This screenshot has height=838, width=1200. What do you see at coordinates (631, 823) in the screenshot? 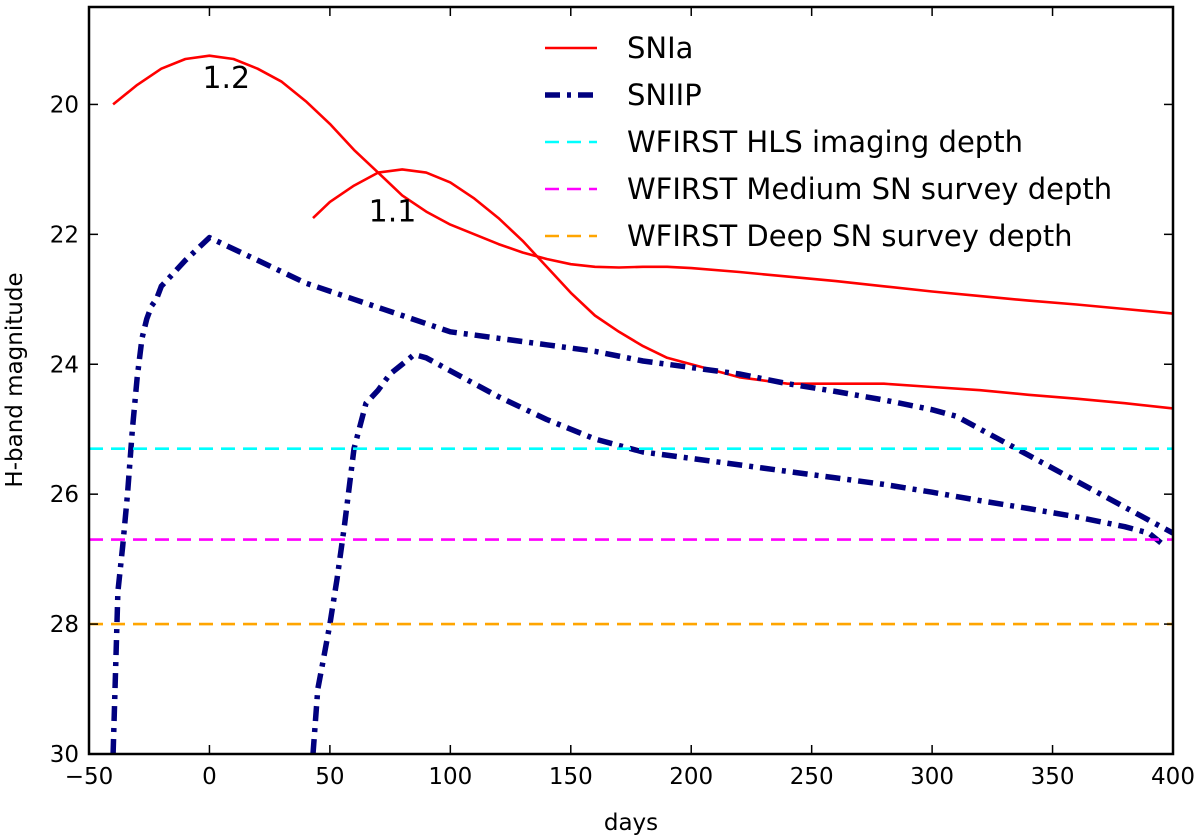
I see `x-axis-label: days` at bounding box center [631, 823].